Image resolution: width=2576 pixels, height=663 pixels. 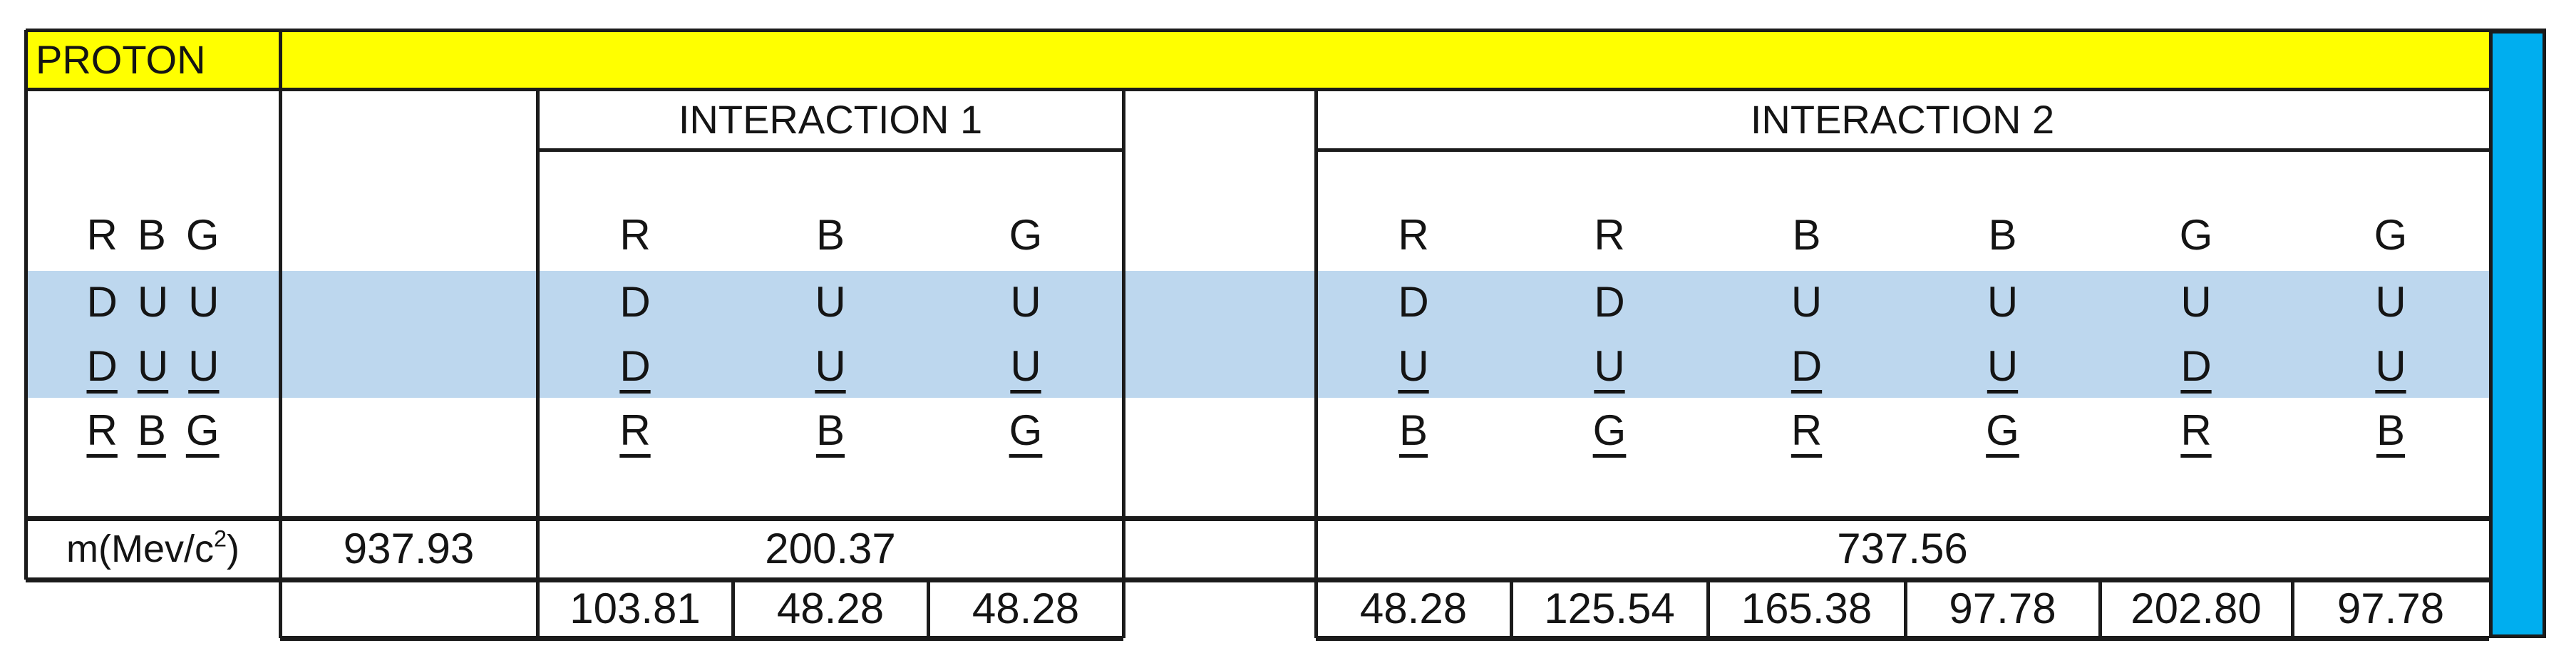 I want to click on border-i2-col4-right, so click(x=2100, y=609).